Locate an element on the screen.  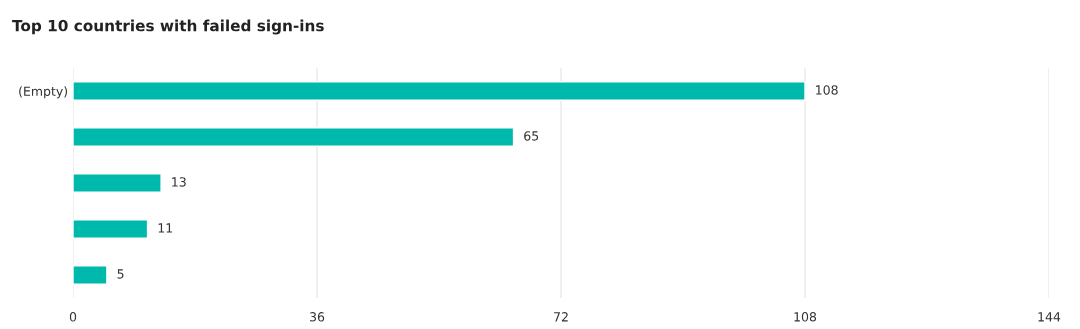
y-tick-label: (Empty) is located at coordinates (43, 92).